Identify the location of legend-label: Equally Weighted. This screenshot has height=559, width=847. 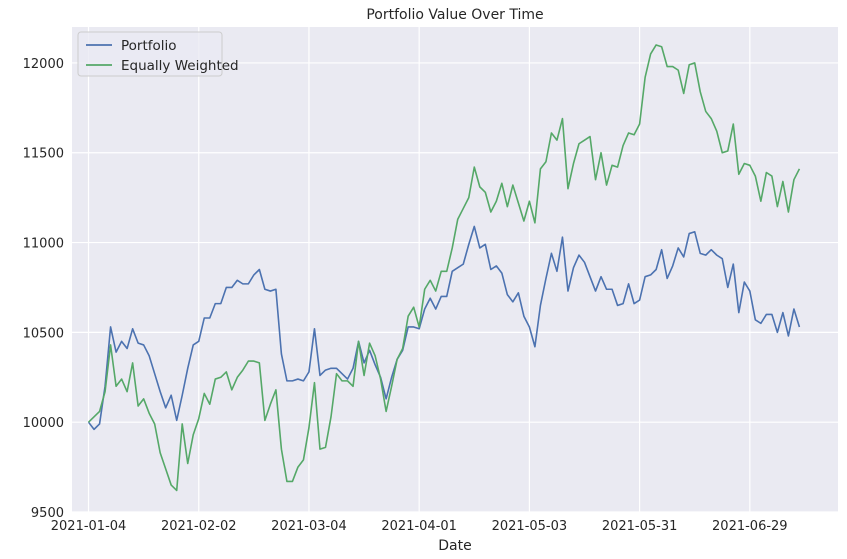
(180, 66).